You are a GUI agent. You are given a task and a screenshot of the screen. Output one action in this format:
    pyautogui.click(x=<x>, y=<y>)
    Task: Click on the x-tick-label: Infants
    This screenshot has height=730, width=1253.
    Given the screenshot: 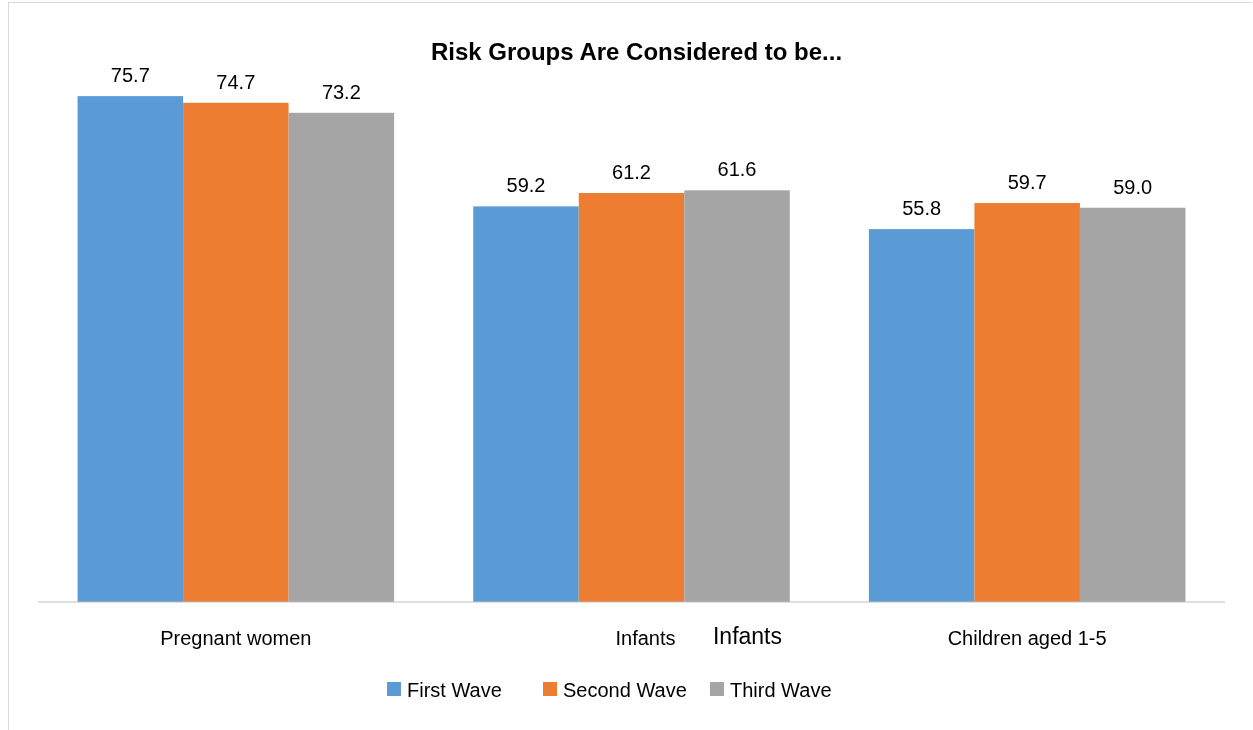 What is the action you would take?
    pyautogui.click(x=645, y=638)
    